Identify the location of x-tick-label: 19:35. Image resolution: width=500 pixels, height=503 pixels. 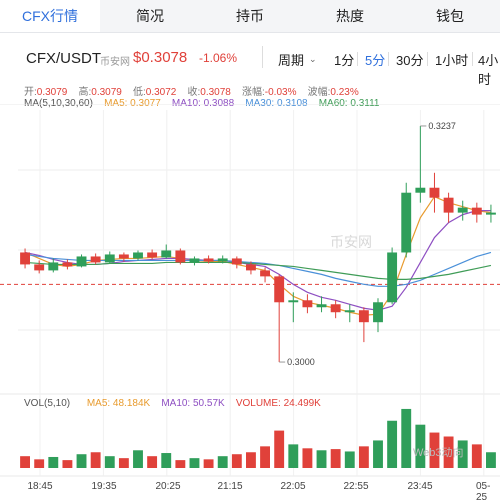
(104, 486).